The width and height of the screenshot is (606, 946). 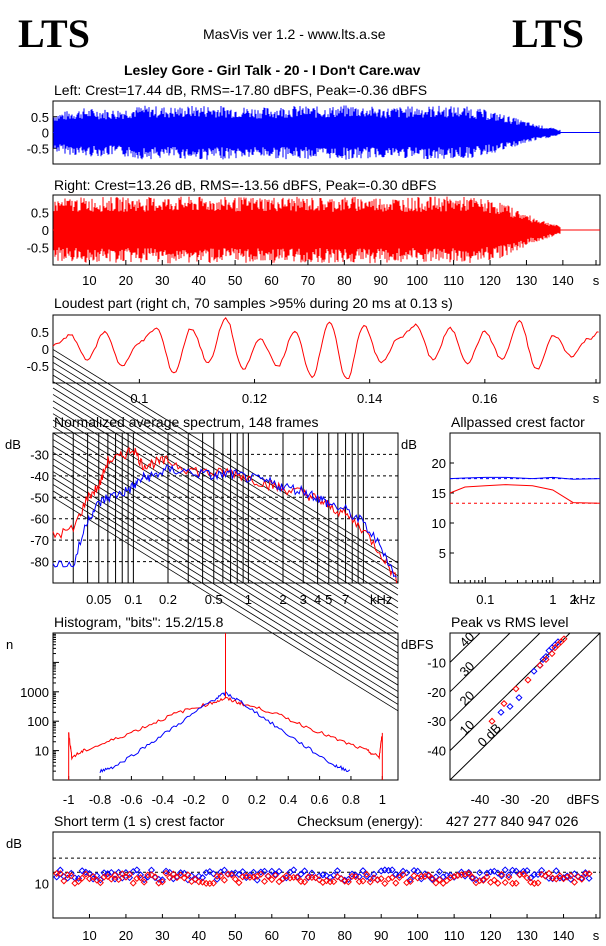 I want to click on crest-title: Allpassed crest factor, so click(x=518, y=422).